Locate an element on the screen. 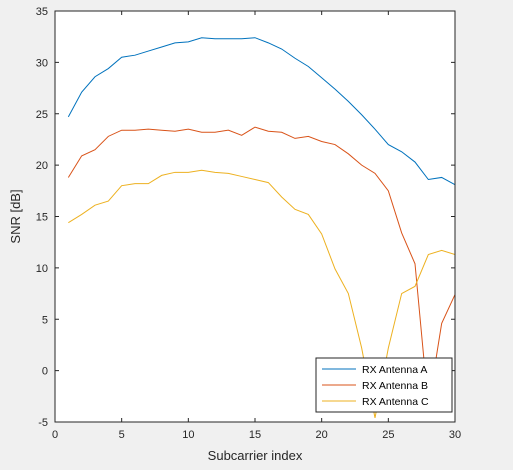 The width and height of the screenshot is (513, 470). y-tick-label: 5 is located at coordinates (45, 320).